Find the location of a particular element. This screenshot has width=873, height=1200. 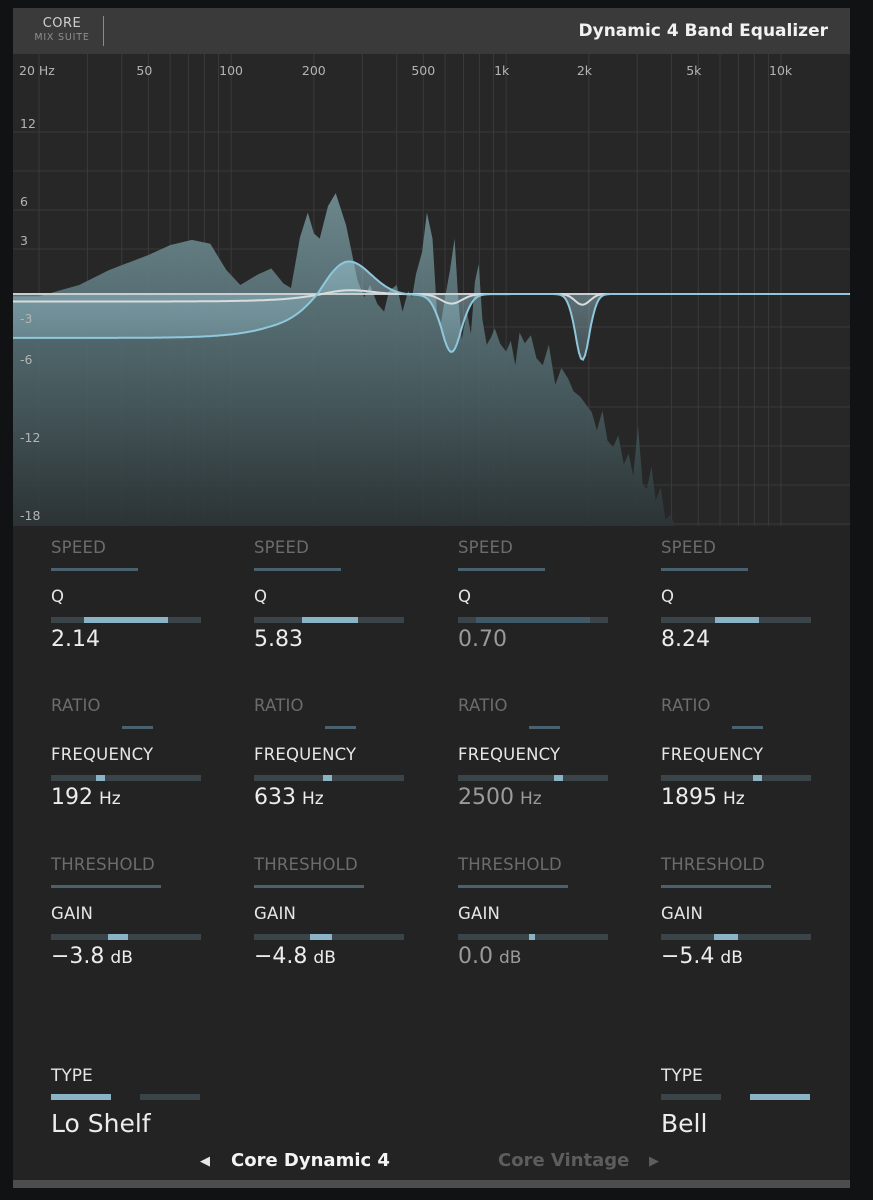

q-value: 0.70 is located at coordinates (482, 639).